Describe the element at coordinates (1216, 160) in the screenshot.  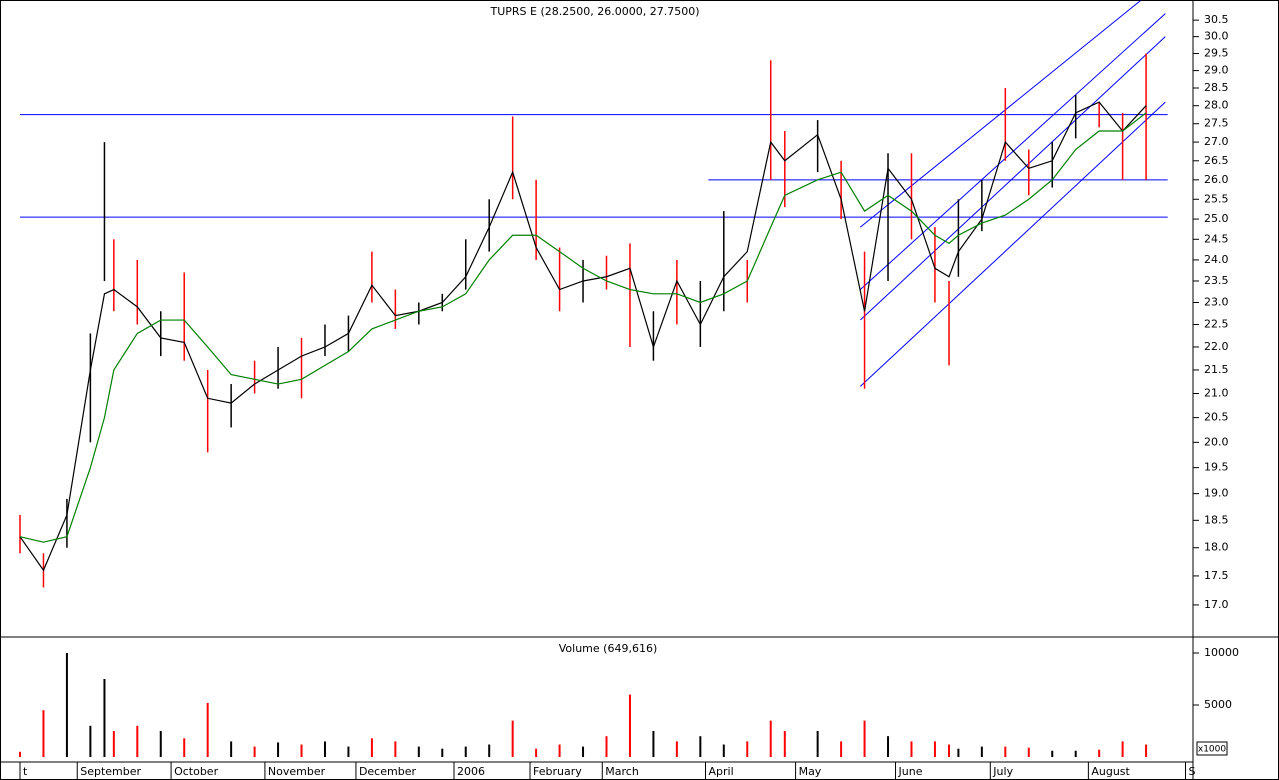
I see `y-tick-label: 26.5` at that location.